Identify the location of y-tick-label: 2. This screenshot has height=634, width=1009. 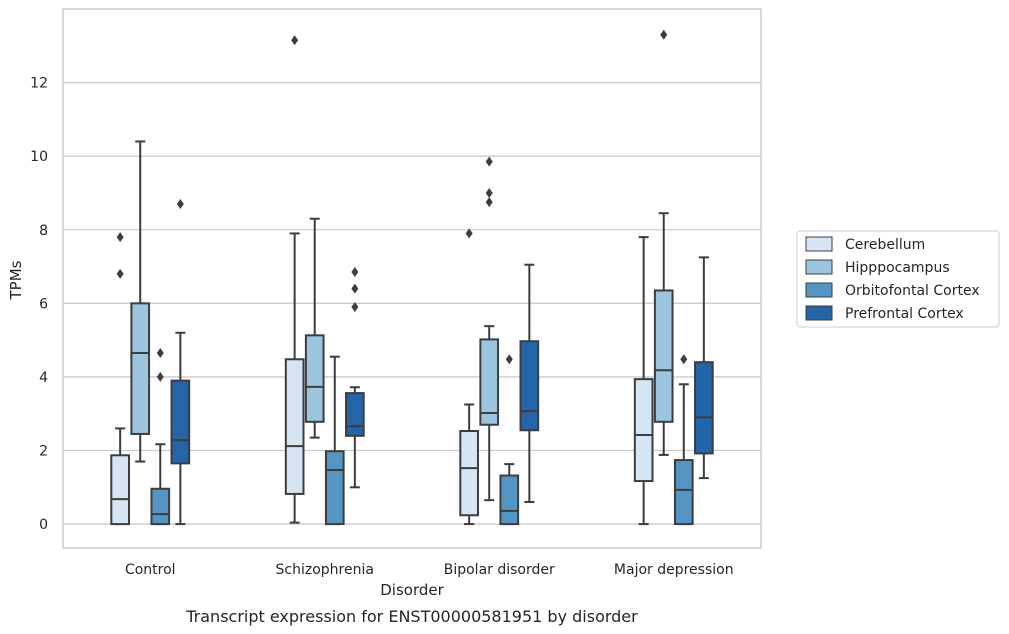
(43, 452).